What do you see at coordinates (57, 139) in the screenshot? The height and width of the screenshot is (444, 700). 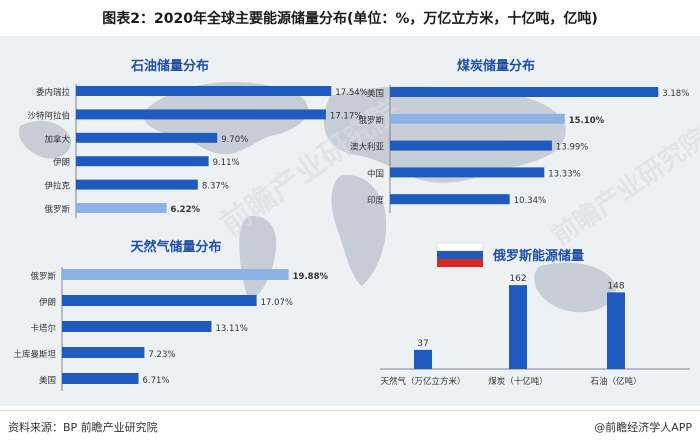 I see `oil-category-label: 加拿大` at bounding box center [57, 139].